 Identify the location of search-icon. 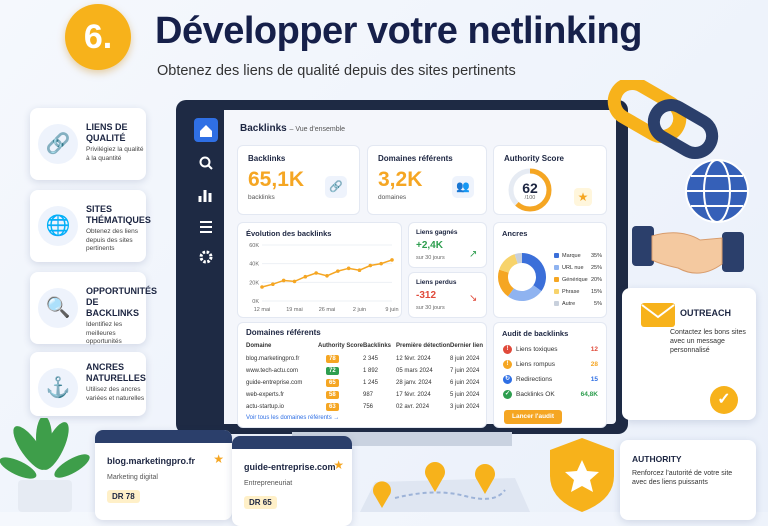
(205, 162).